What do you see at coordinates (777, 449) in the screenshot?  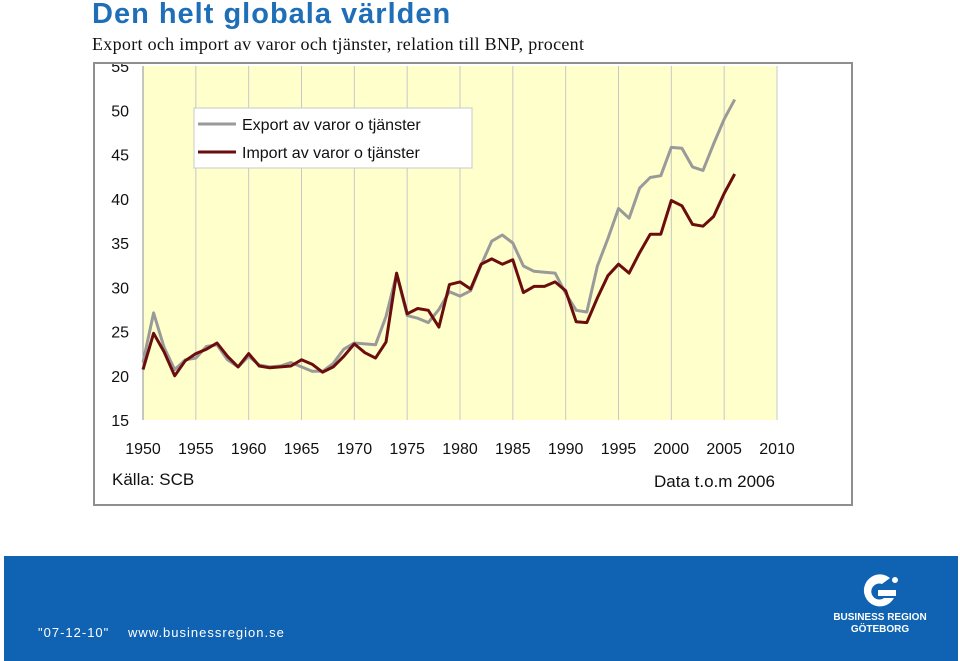 I see `x-tick-label: 2010` at bounding box center [777, 449].